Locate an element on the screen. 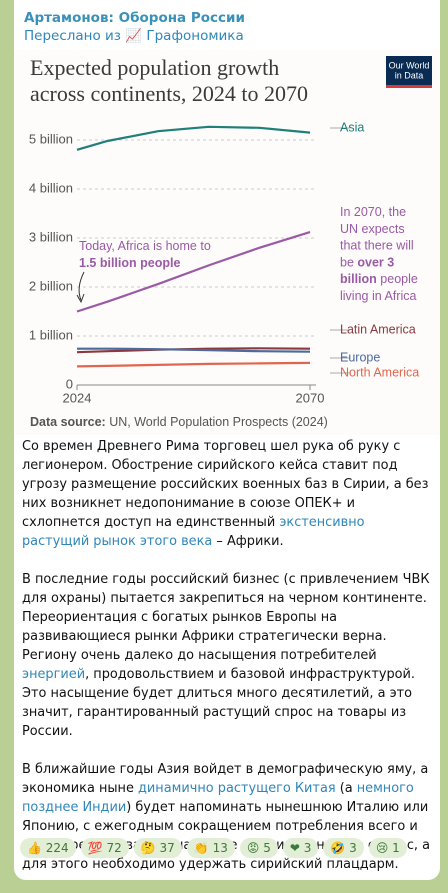 Image resolution: width=448 pixels, height=893 pixels. arrow-head is located at coordinates (80, 298).